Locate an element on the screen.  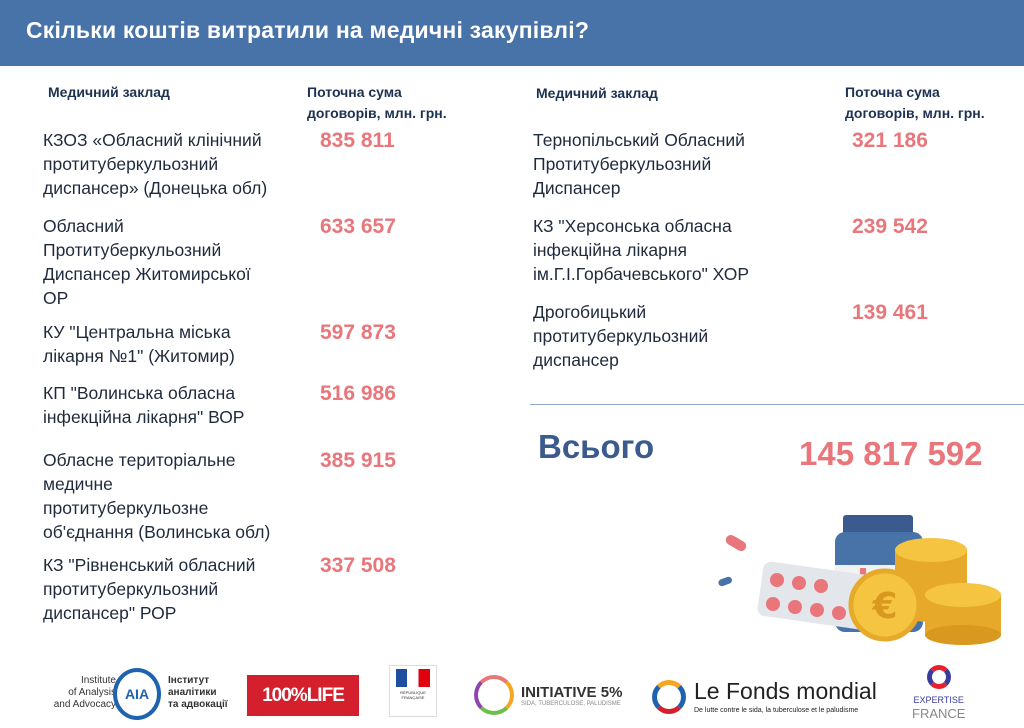
facility-name-line: КЗ "Рівненський обласний is located at coordinates (149, 565).